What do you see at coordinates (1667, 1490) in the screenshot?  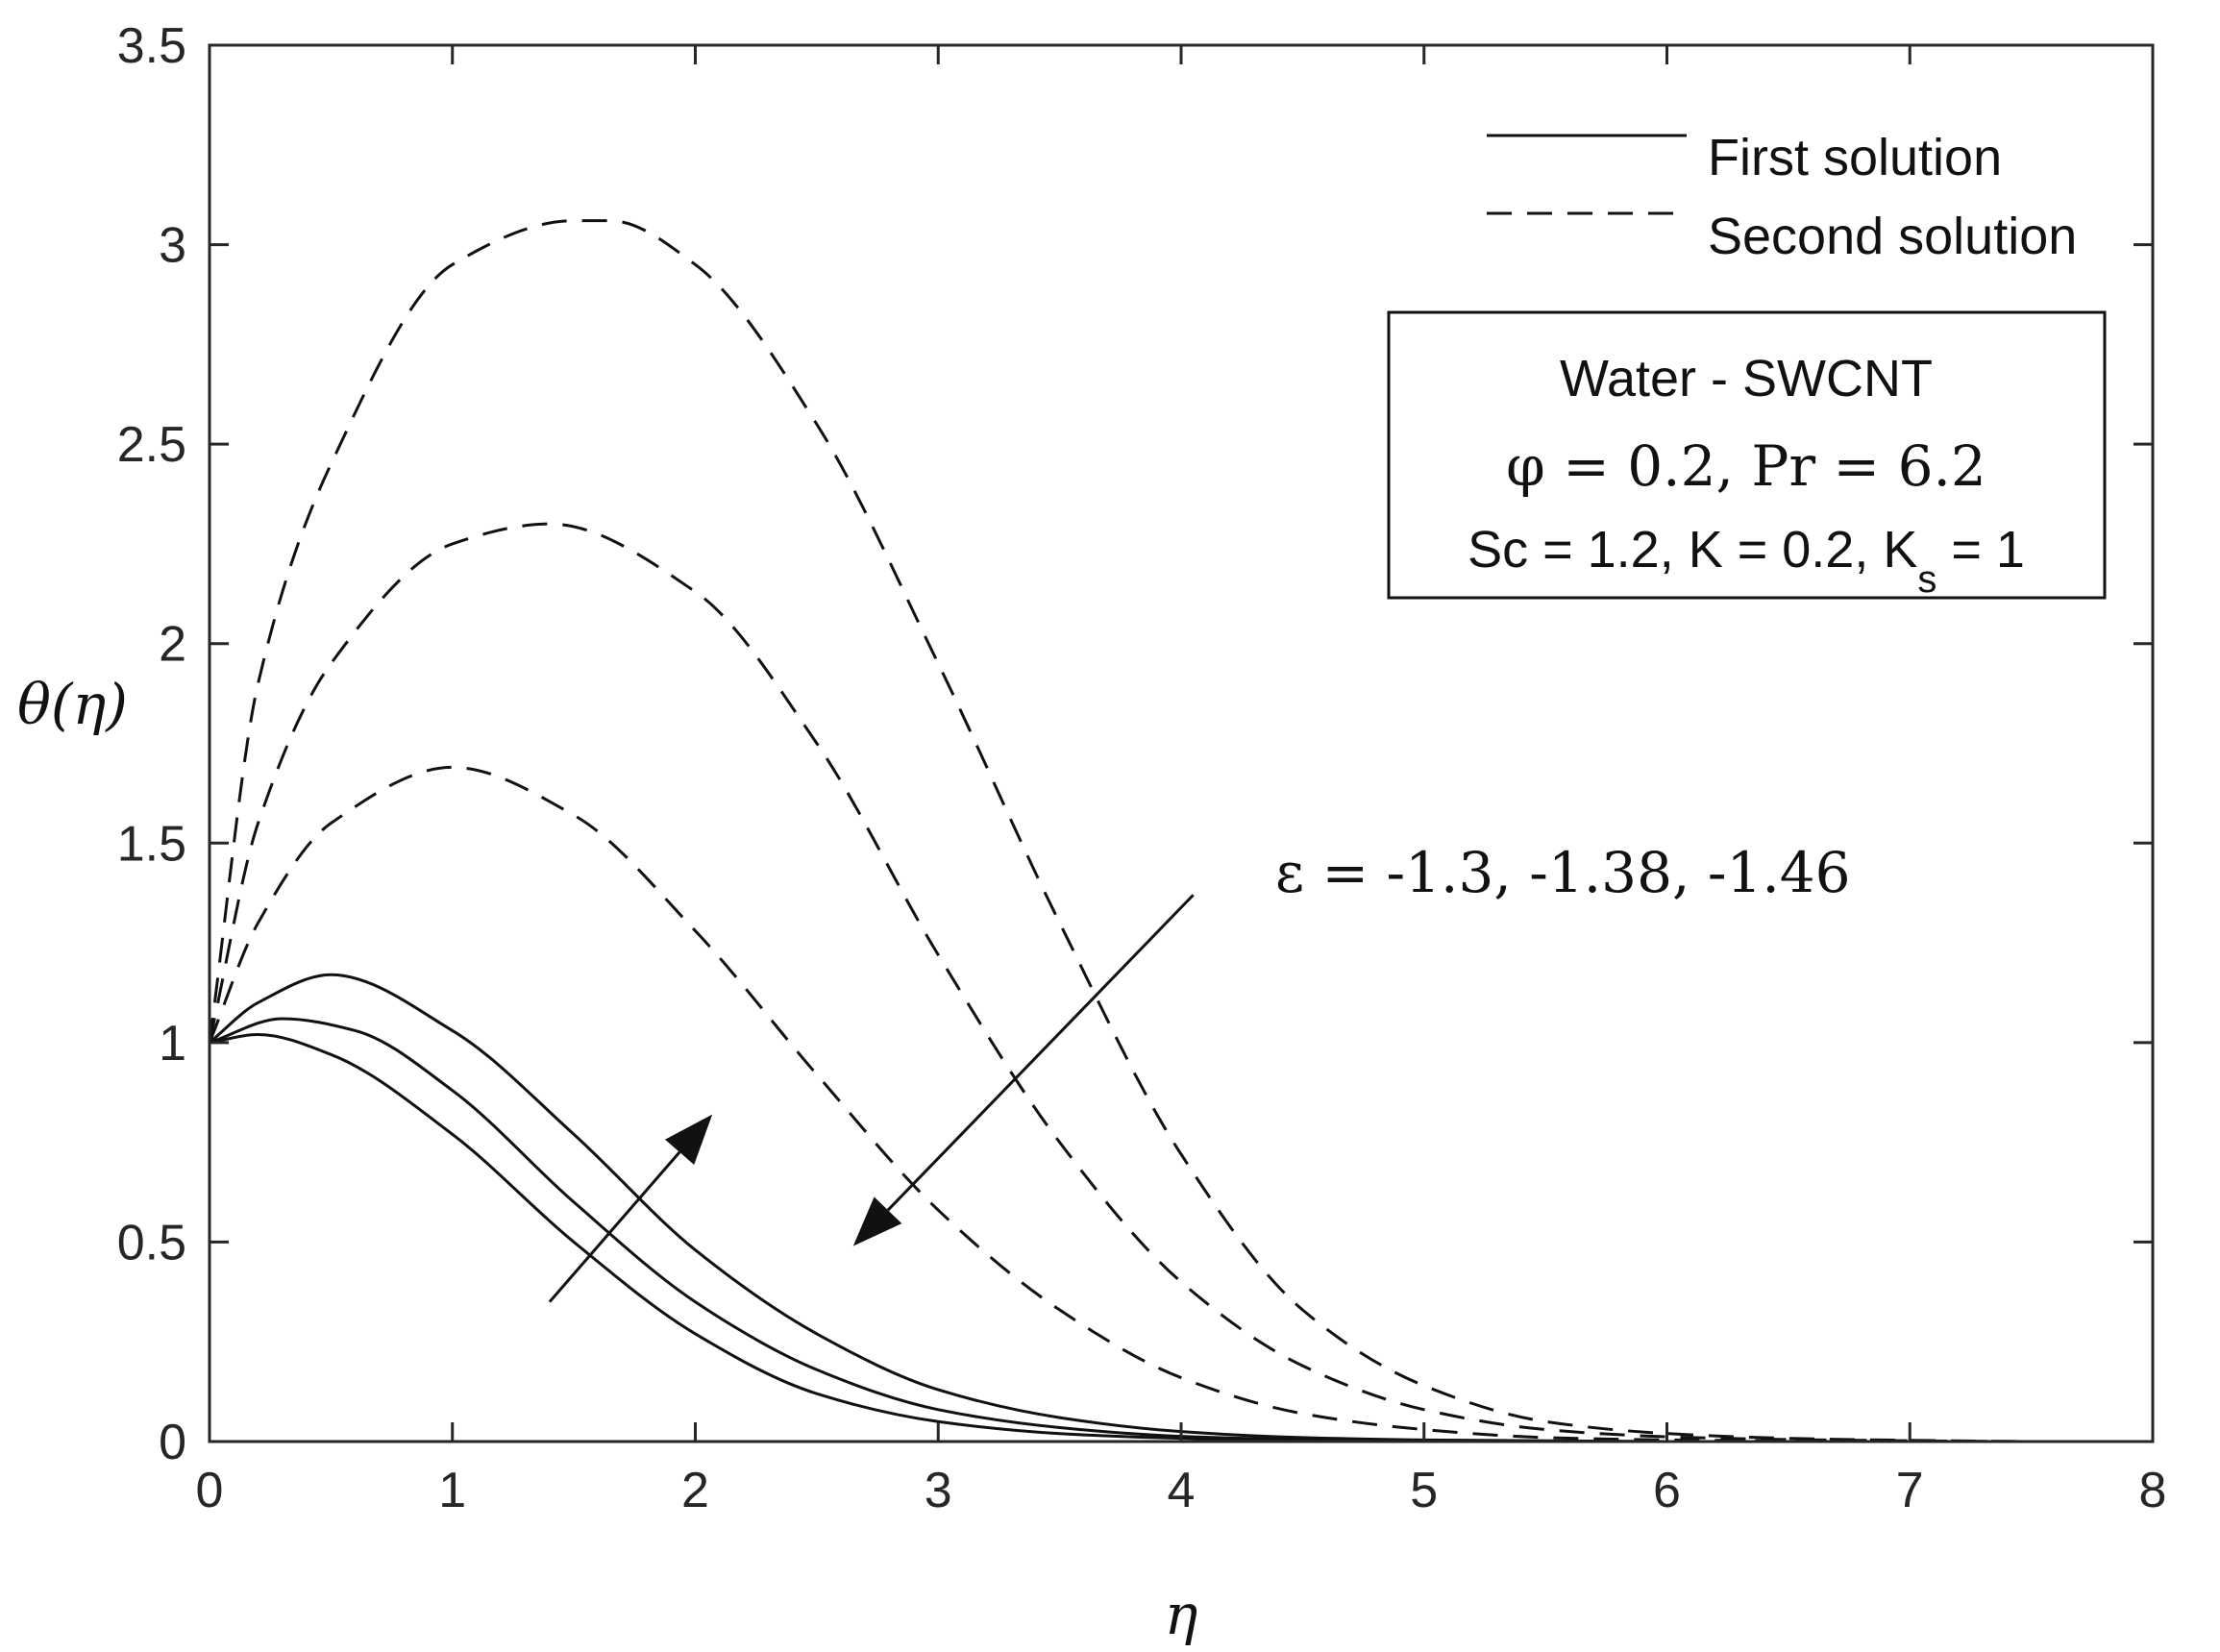 I see `x-tick-label: 6` at bounding box center [1667, 1490].